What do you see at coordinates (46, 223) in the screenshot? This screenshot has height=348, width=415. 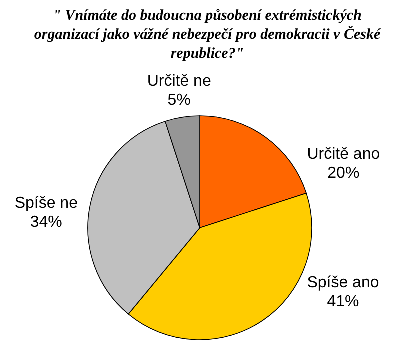 I see `data-label: 34%` at bounding box center [46, 223].